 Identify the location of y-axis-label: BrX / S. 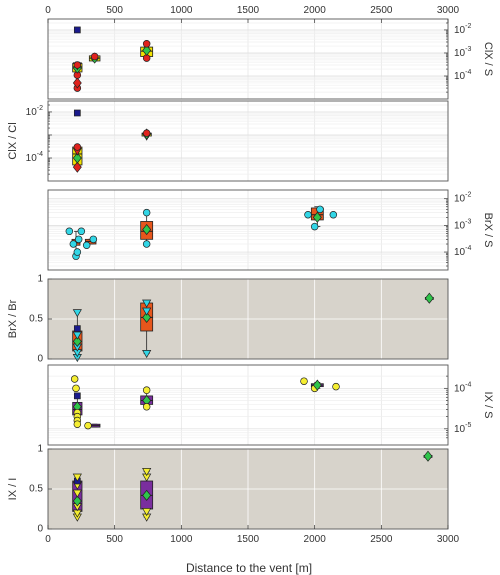
(488, 230).